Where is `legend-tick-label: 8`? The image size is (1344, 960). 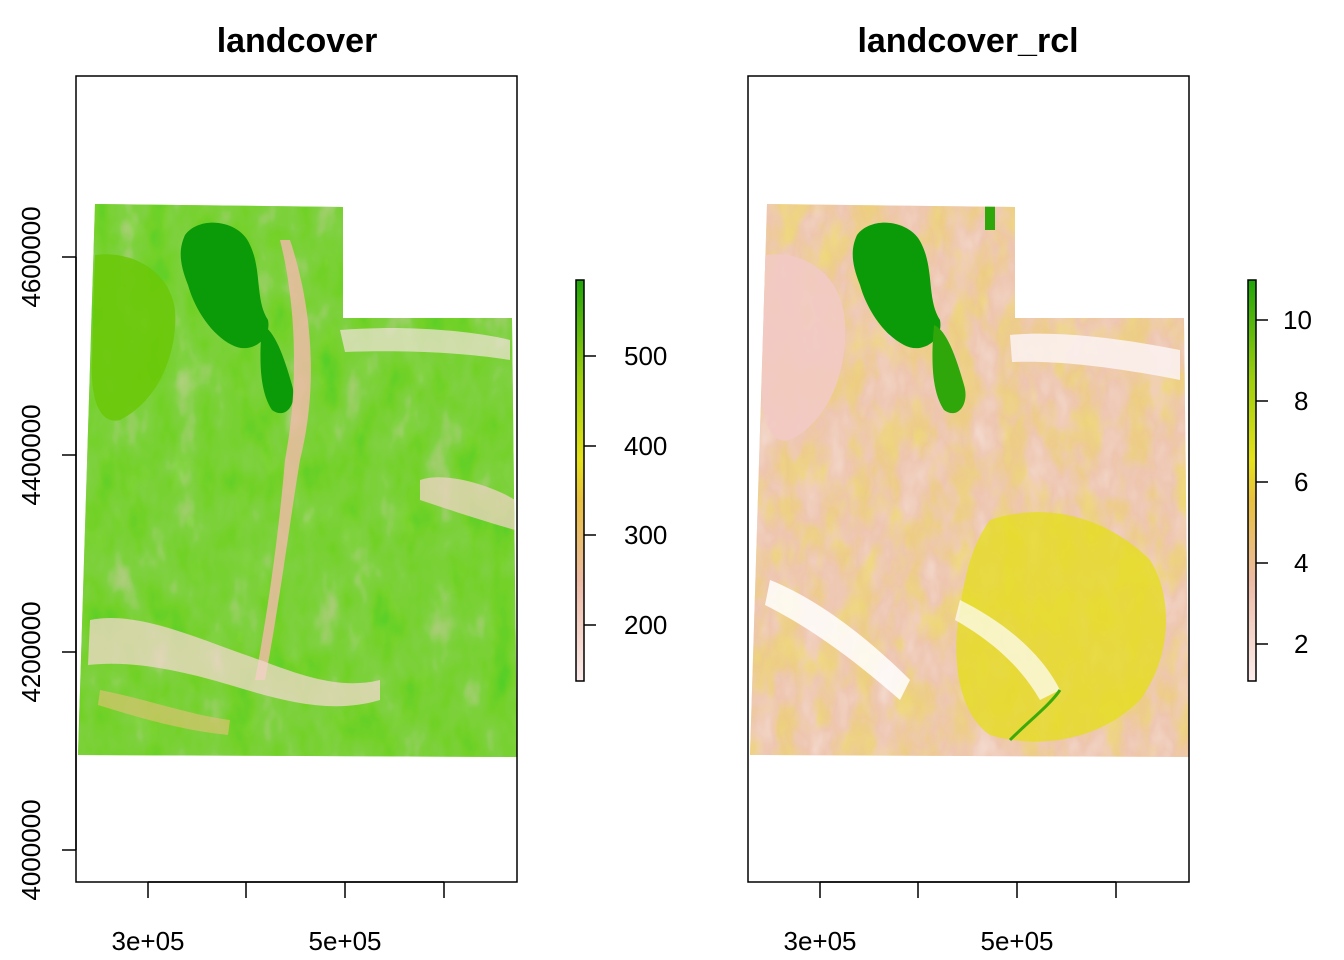 legend-tick-label: 8 is located at coordinates (1301, 401).